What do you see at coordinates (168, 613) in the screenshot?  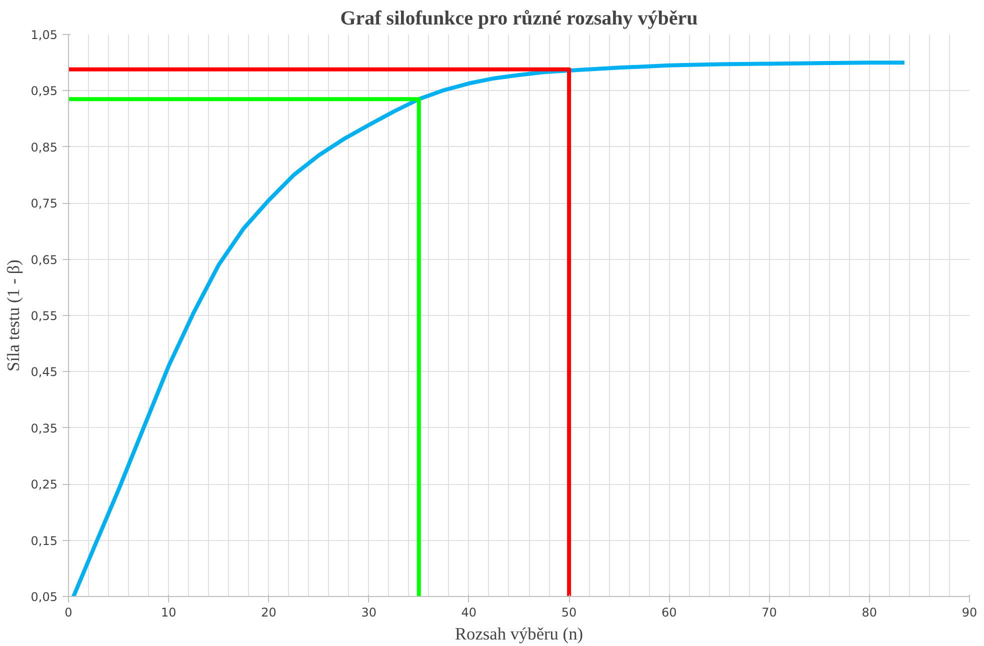 I see `x-tick-label: 10` at bounding box center [168, 613].